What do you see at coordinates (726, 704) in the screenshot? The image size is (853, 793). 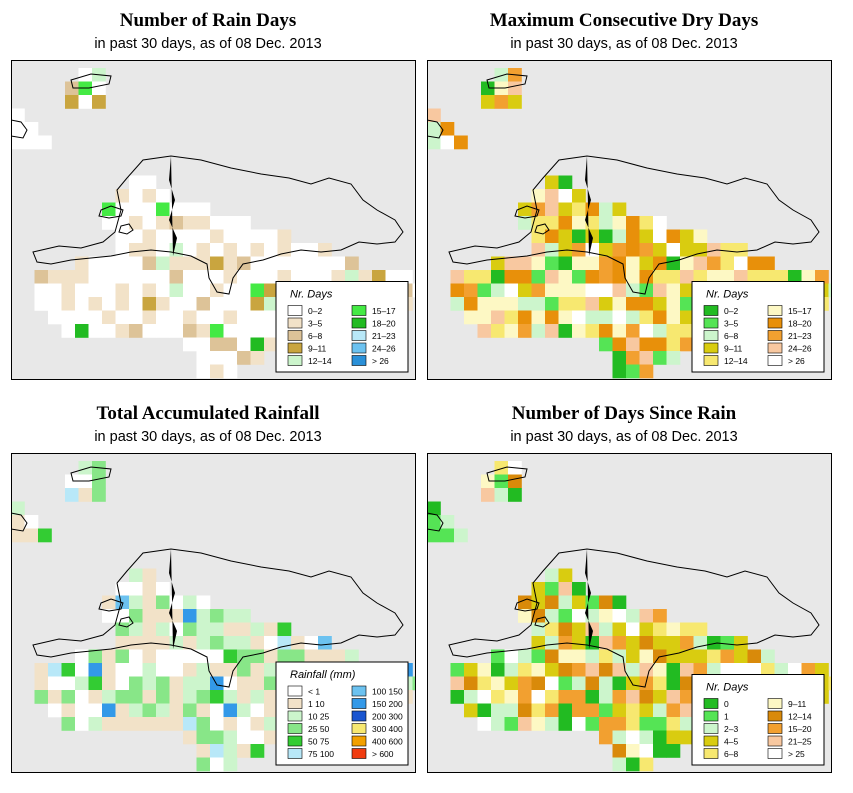 I see `legend-label: 0` at bounding box center [726, 704].